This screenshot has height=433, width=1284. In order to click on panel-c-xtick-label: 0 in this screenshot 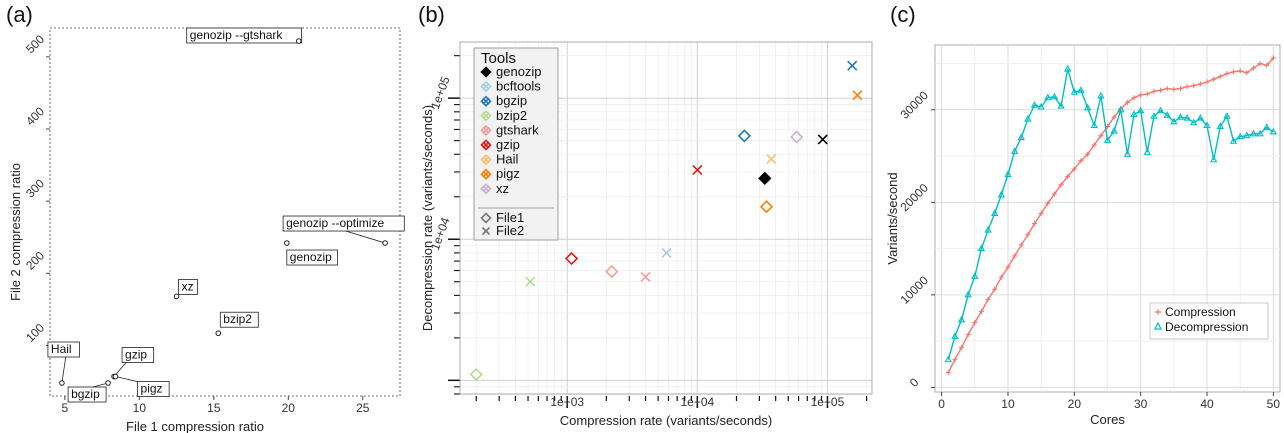, I will do `click(941, 404)`.